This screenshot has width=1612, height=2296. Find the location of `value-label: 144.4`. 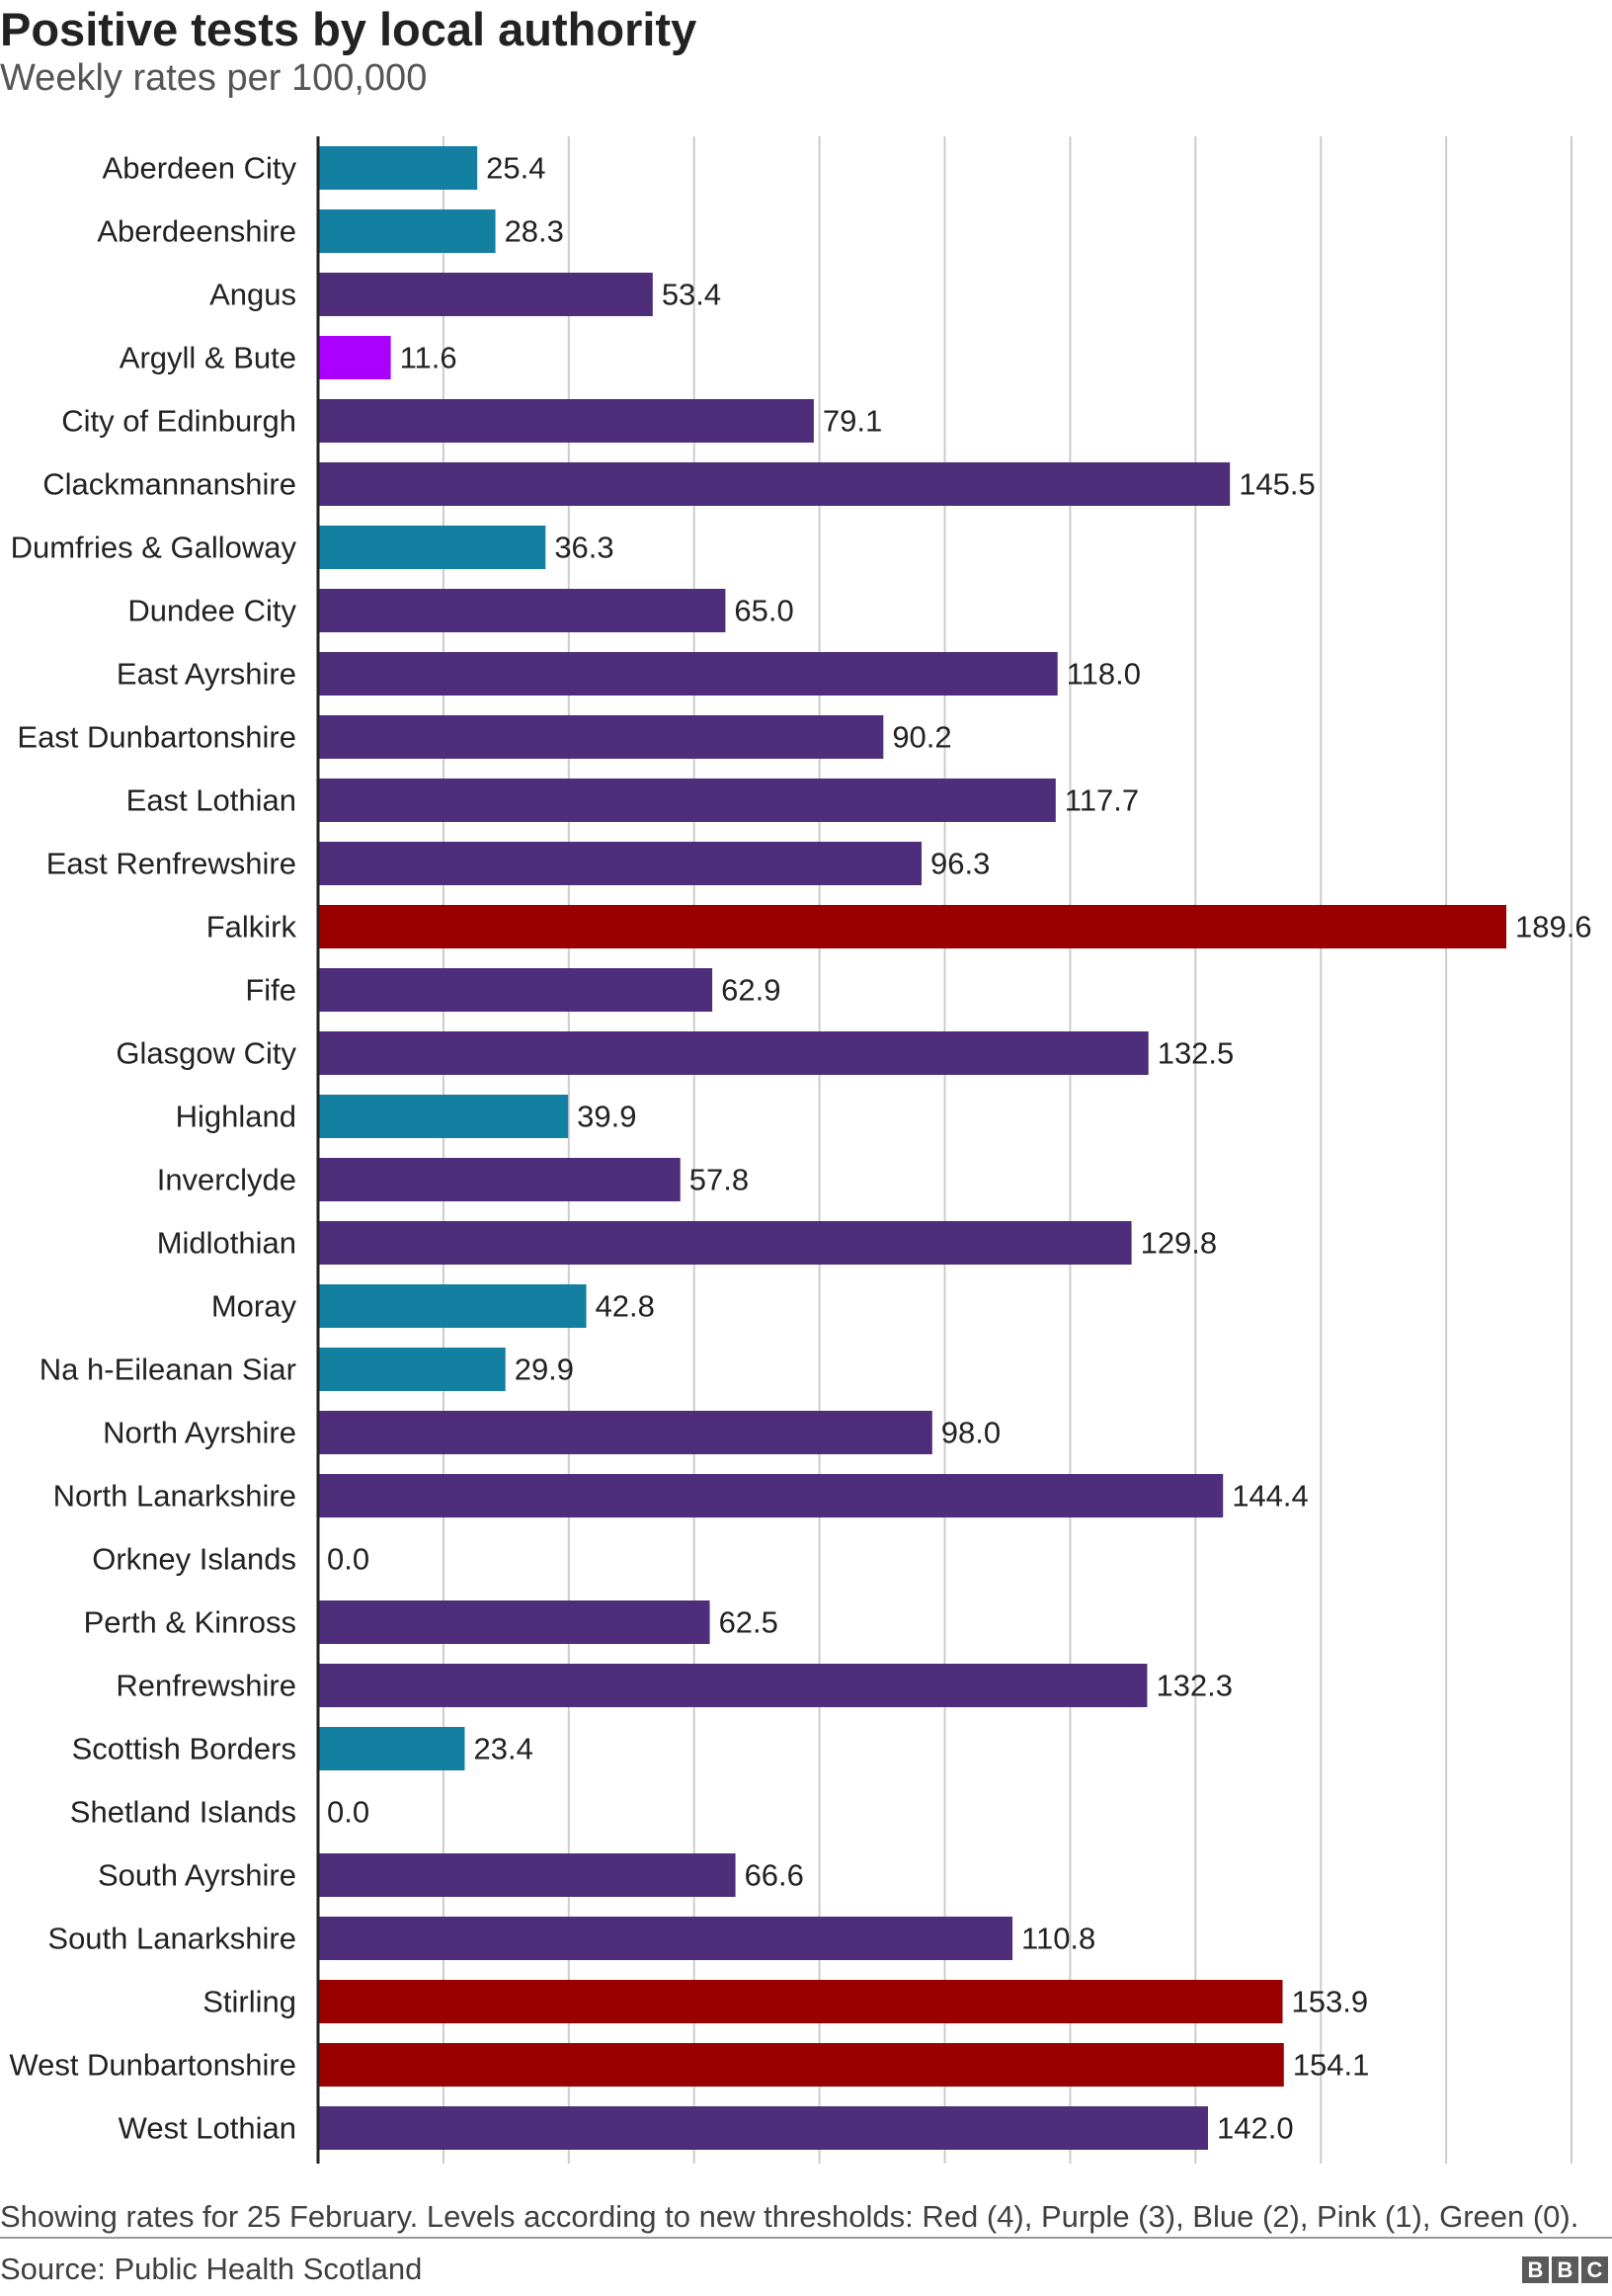

value-label: 144.4 is located at coordinates (1270, 1496).